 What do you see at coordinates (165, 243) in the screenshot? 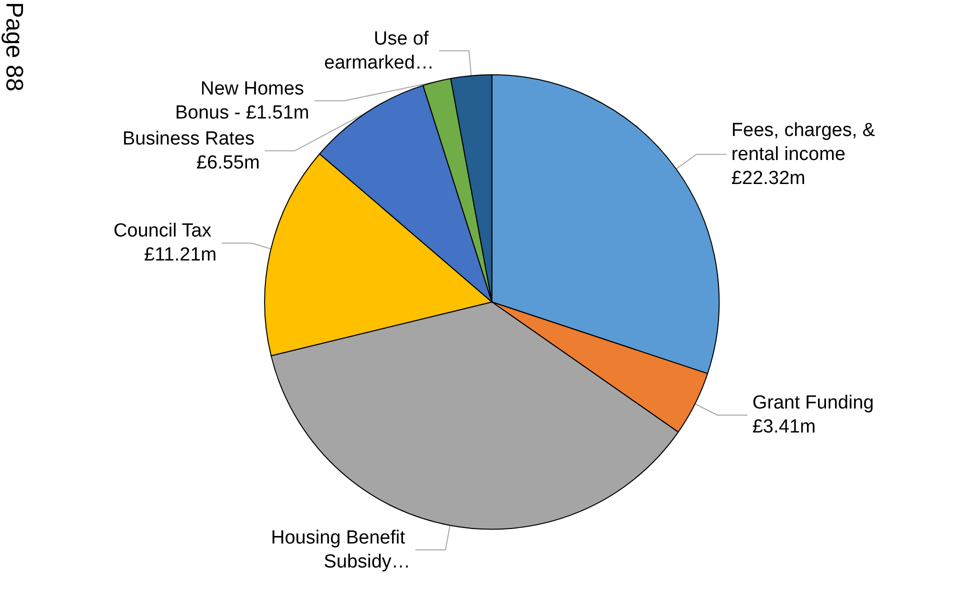
I see `slice-label: Council Tax £11.21m` at bounding box center [165, 243].